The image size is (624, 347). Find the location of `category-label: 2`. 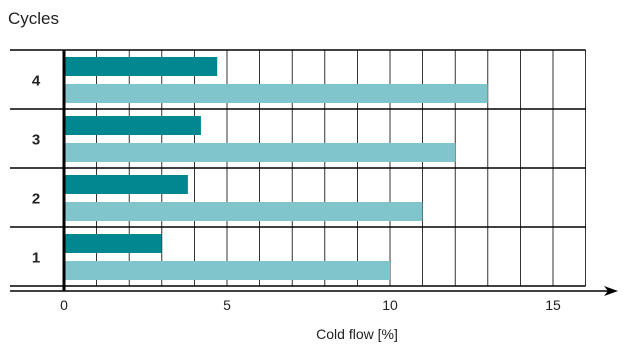

category-label: 2 is located at coordinates (36, 199).